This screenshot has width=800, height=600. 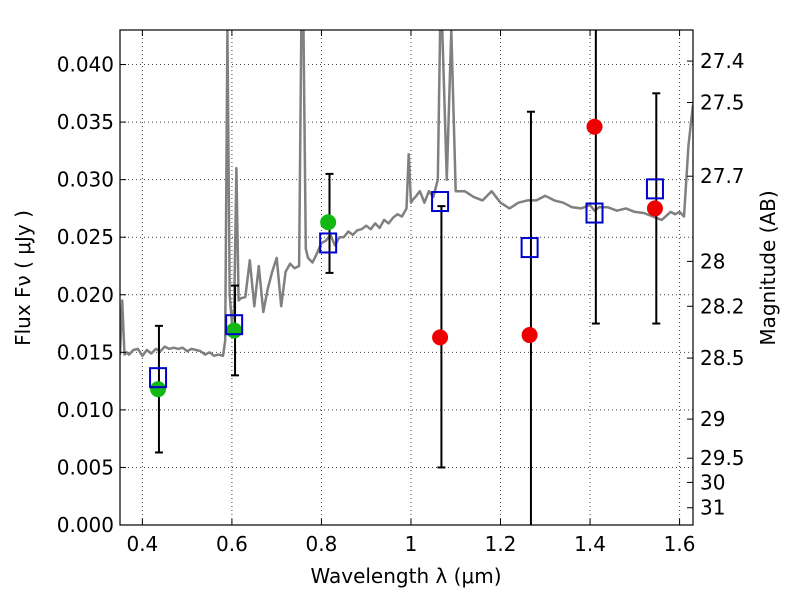 What do you see at coordinates (501, 544) in the screenshot?
I see `x-tick-label: 1.2` at bounding box center [501, 544].